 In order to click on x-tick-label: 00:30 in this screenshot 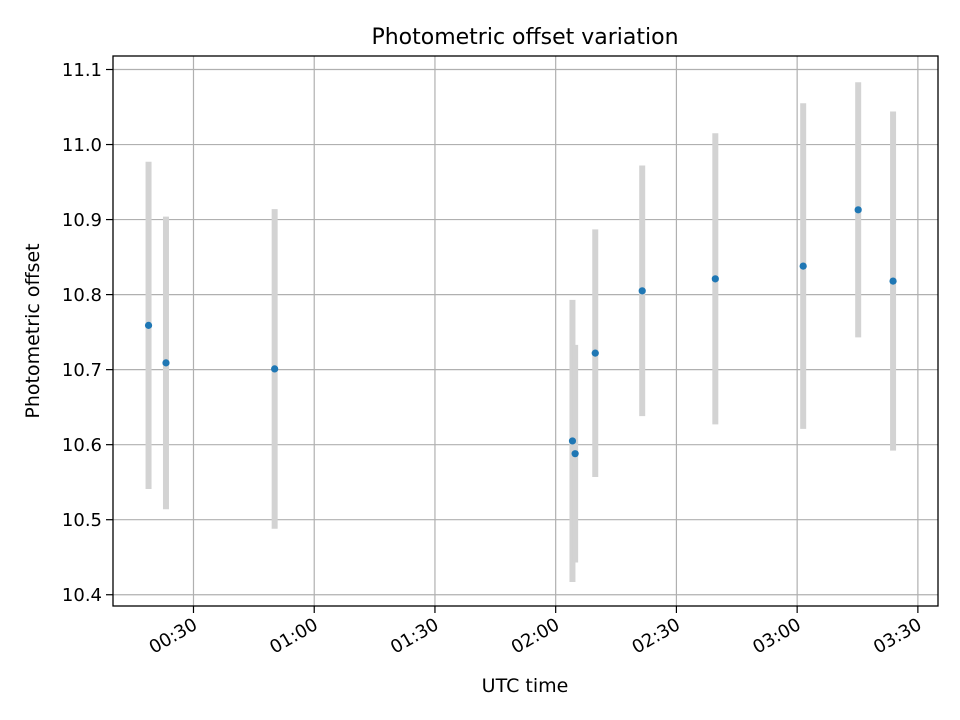, I will do `click(173, 636)`.